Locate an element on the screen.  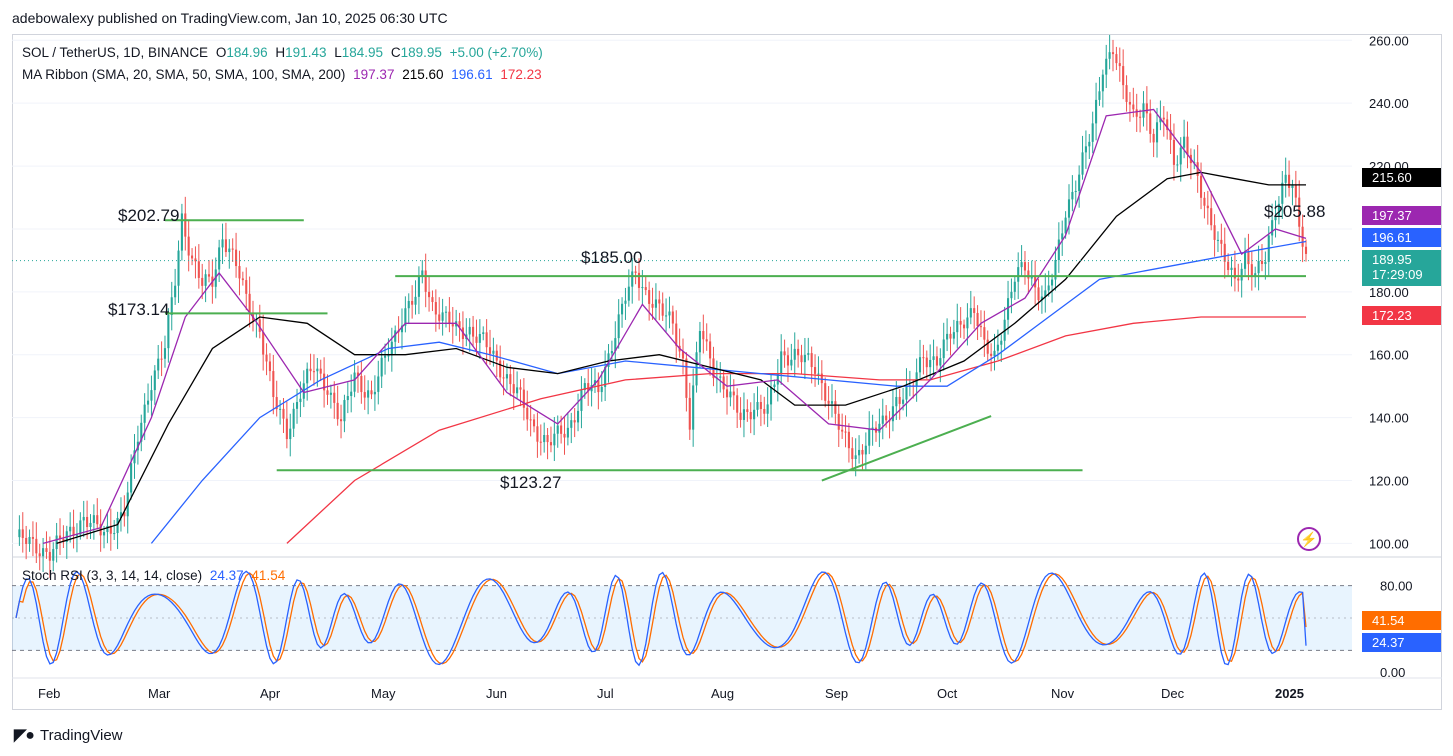
price-tick-140: 140.00 is located at coordinates (1389, 418).